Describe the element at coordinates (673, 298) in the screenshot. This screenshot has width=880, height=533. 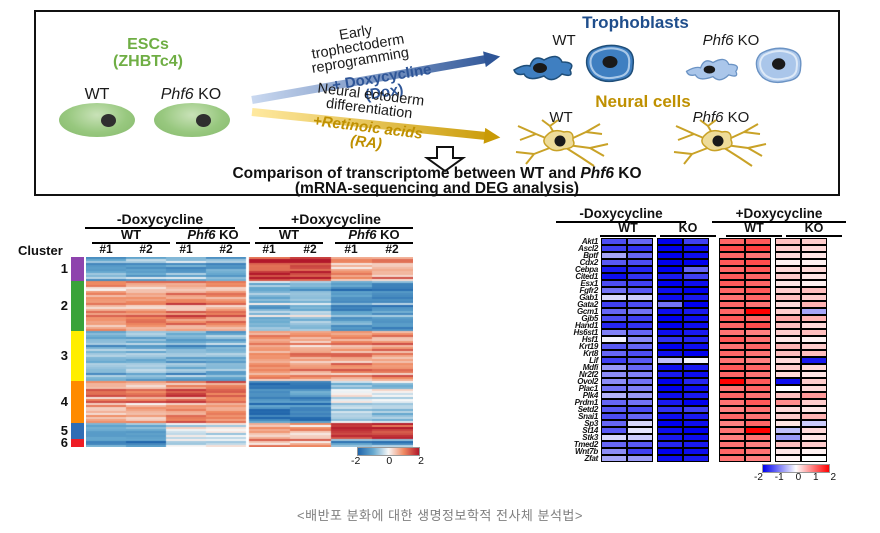
I see `gene-row-Gab1: Gab1` at that location.